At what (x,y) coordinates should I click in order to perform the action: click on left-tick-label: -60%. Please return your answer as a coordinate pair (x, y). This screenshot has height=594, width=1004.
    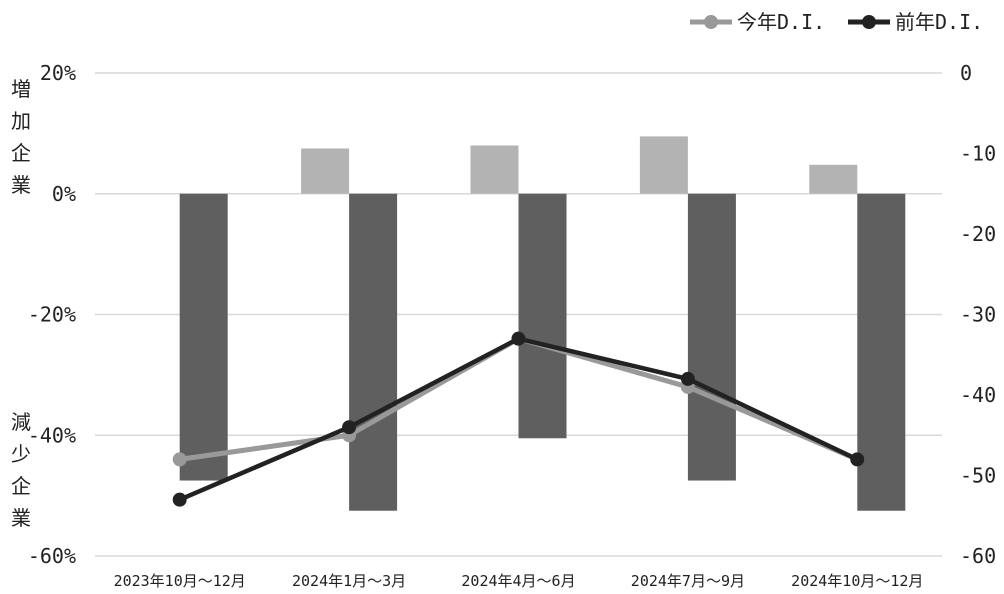
    Looking at the image, I should click on (52, 556).